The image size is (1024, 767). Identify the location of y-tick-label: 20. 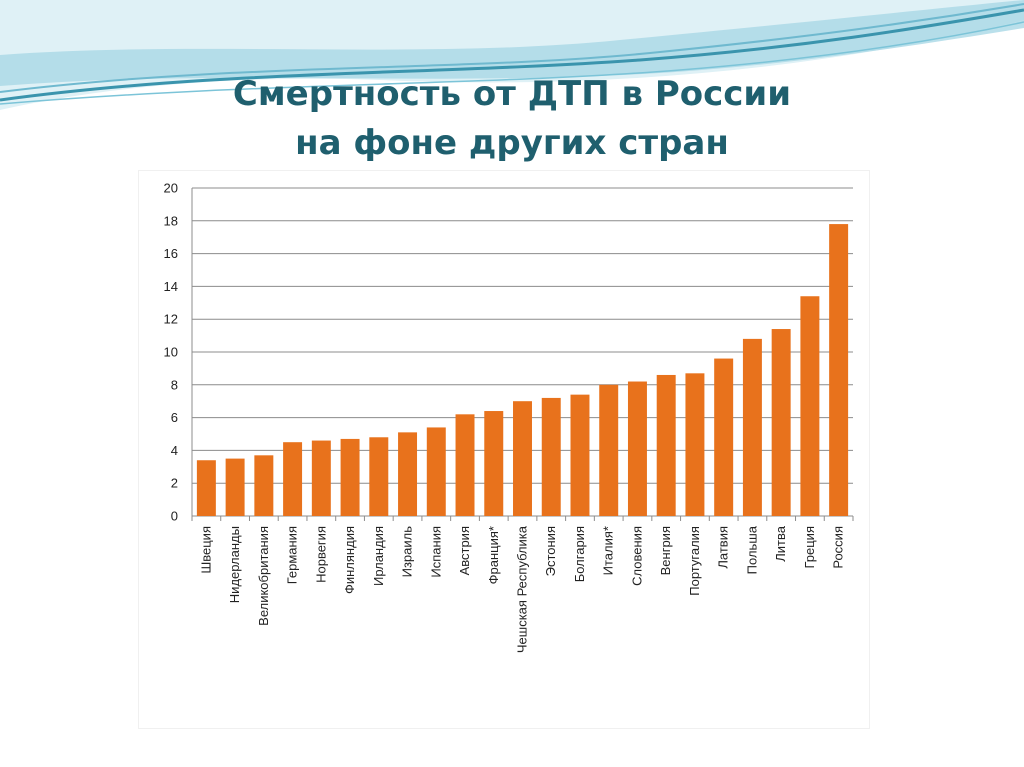
(171, 188).